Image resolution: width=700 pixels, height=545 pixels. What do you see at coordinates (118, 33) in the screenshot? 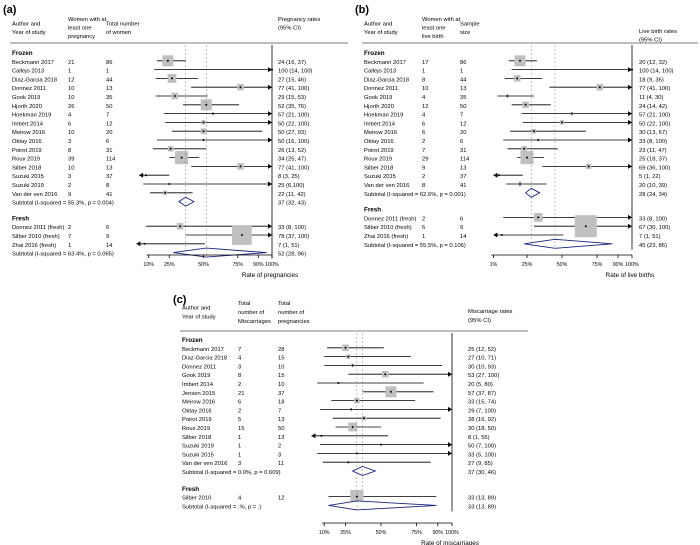
I see `column-header: of women` at bounding box center [118, 33].